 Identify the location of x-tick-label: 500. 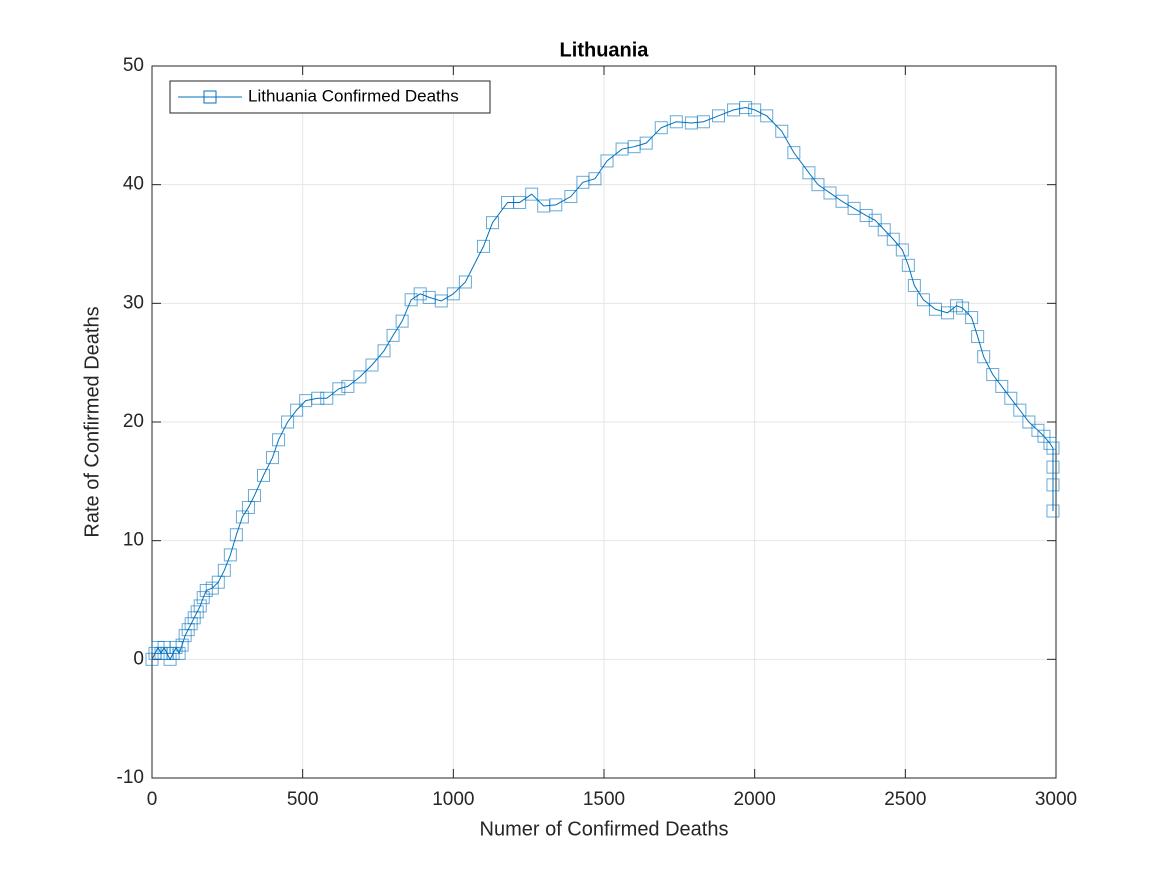
(303, 799).